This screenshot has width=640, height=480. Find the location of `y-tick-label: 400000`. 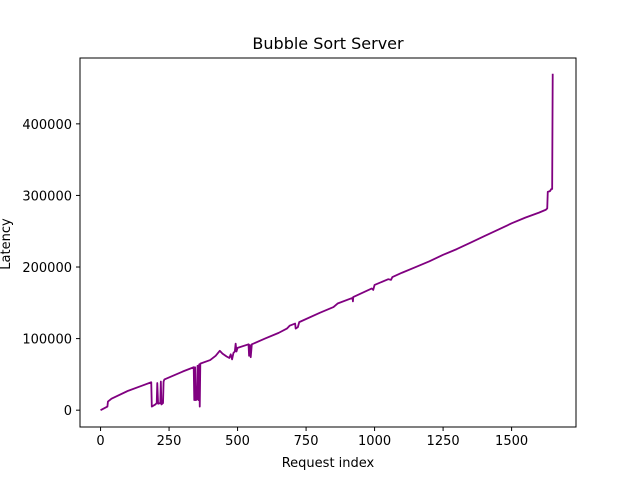

y-tick-label: 400000 is located at coordinates (47, 125).